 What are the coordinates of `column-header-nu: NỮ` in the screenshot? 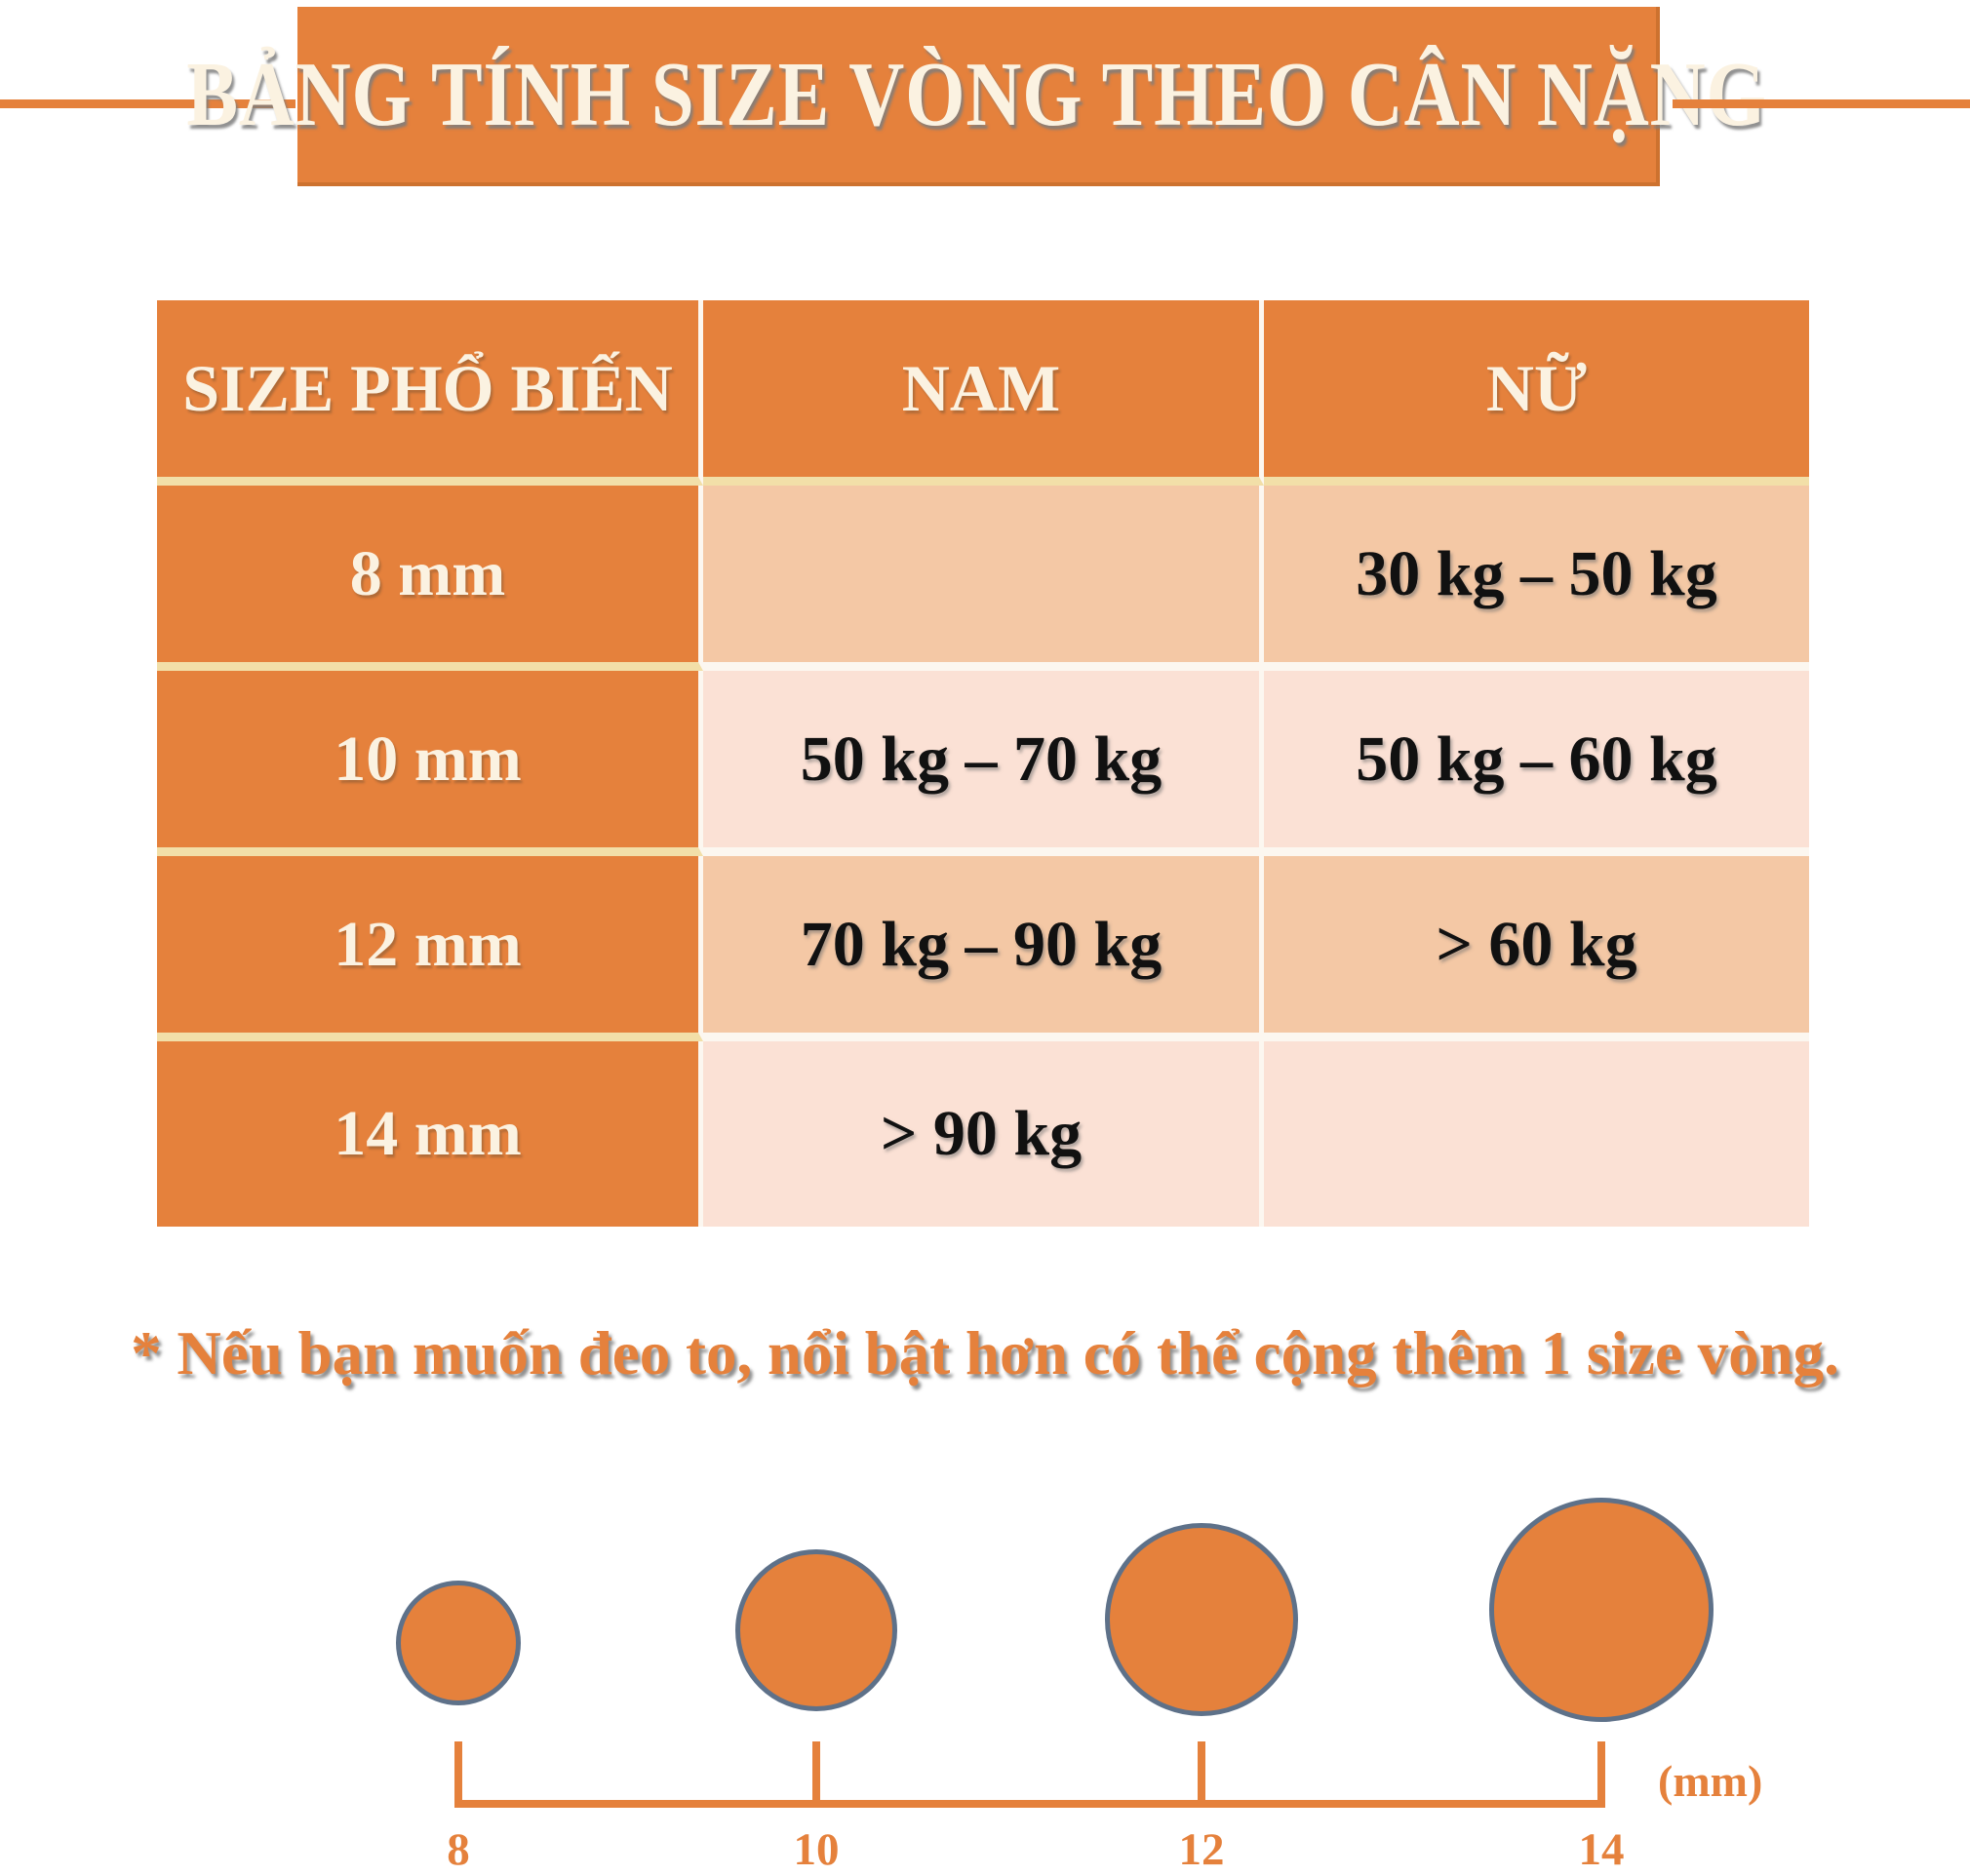 It's located at (1536, 393).